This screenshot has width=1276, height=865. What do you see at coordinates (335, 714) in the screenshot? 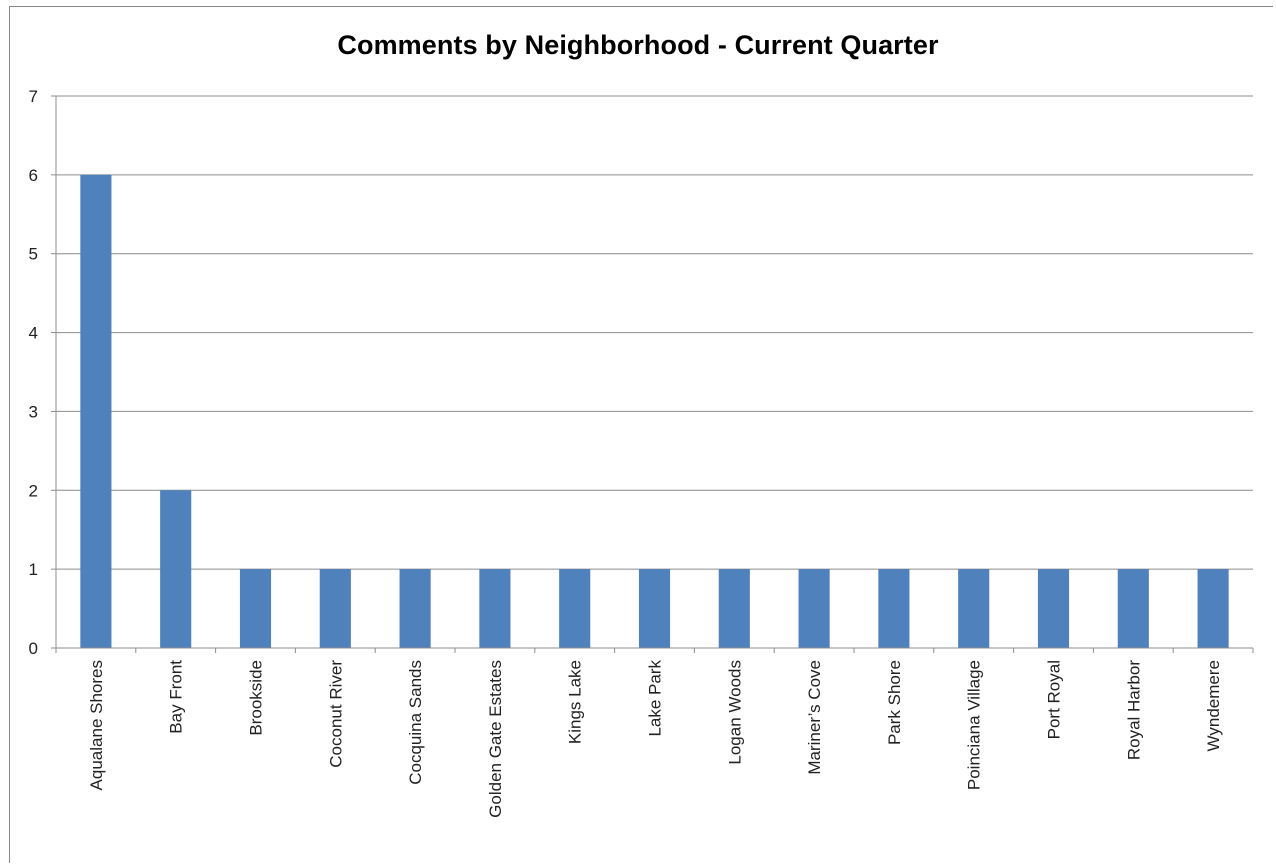
I see `x-tick-label: Coconut River` at bounding box center [335, 714].